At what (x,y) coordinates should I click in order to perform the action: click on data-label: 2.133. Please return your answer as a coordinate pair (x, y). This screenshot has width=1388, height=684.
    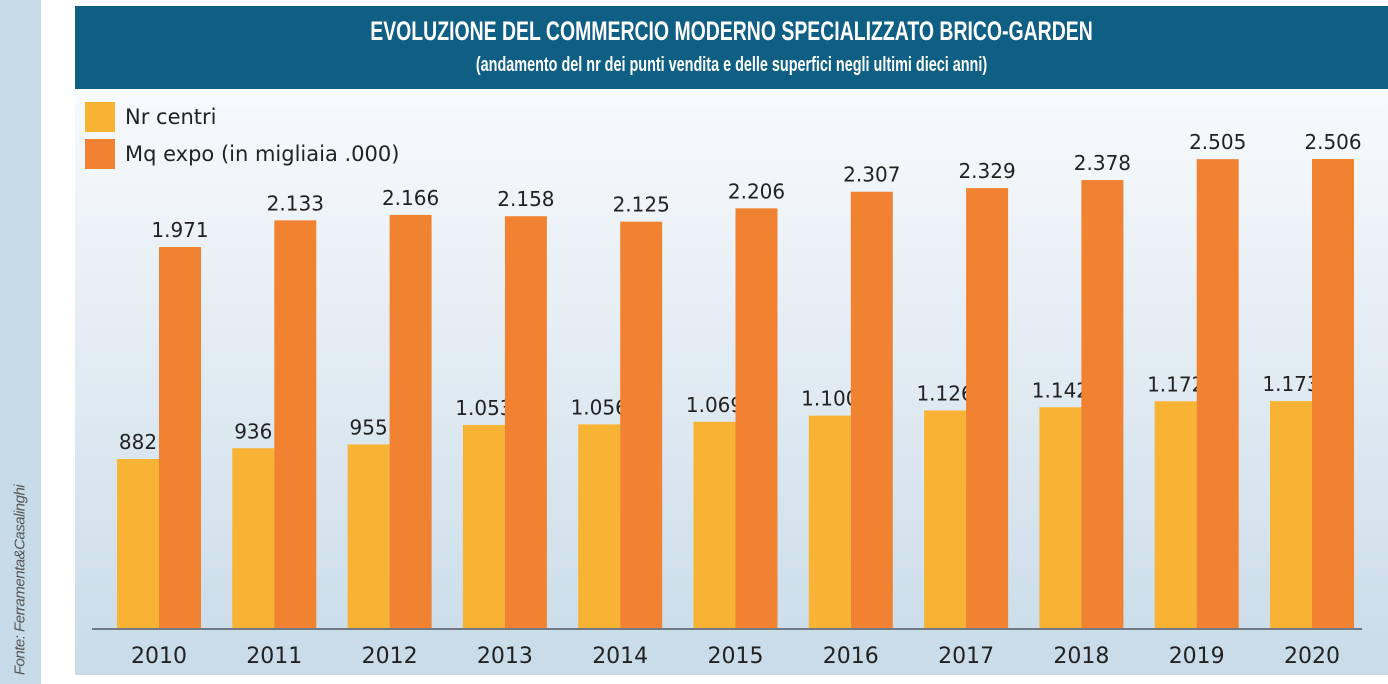
    Looking at the image, I should click on (295, 203).